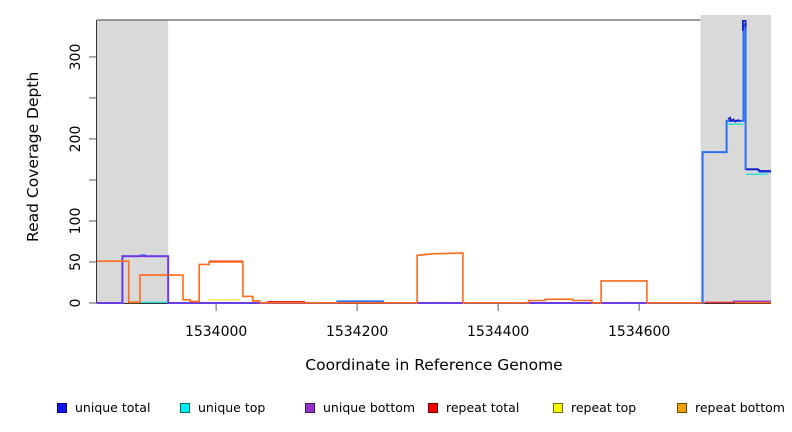  What do you see at coordinates (498, 332) in the screenshot?
I see `x-tick-label: 1534400` at bounding box center [498, 332].